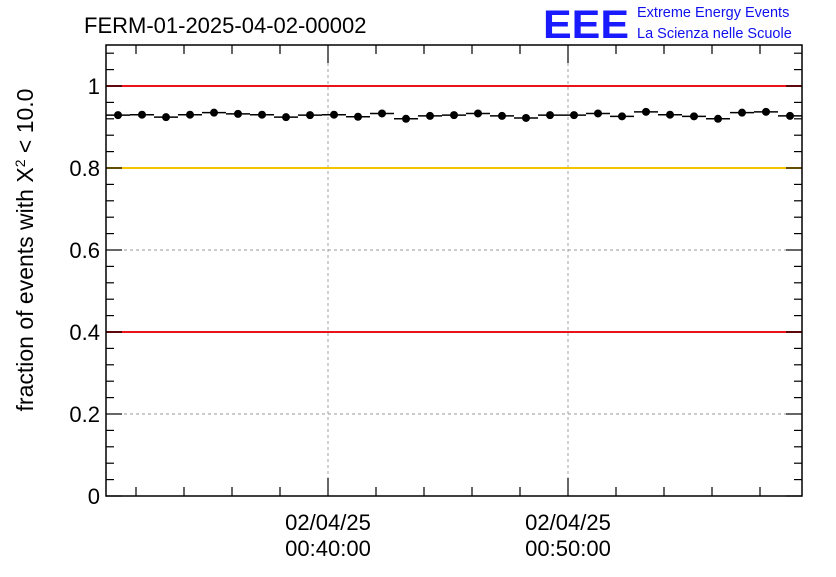 The image size is (836, 577). I want to click on y-tick-label: 0, so click(94, 496).